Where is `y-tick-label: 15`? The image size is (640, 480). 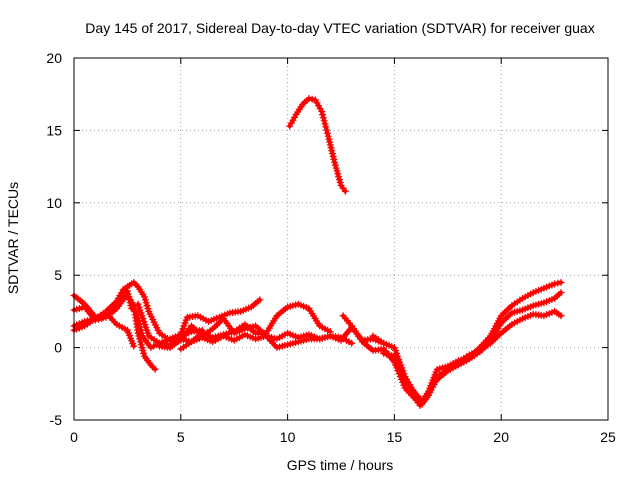
y-tick-label: 15 is located at coordinates (54, 130).